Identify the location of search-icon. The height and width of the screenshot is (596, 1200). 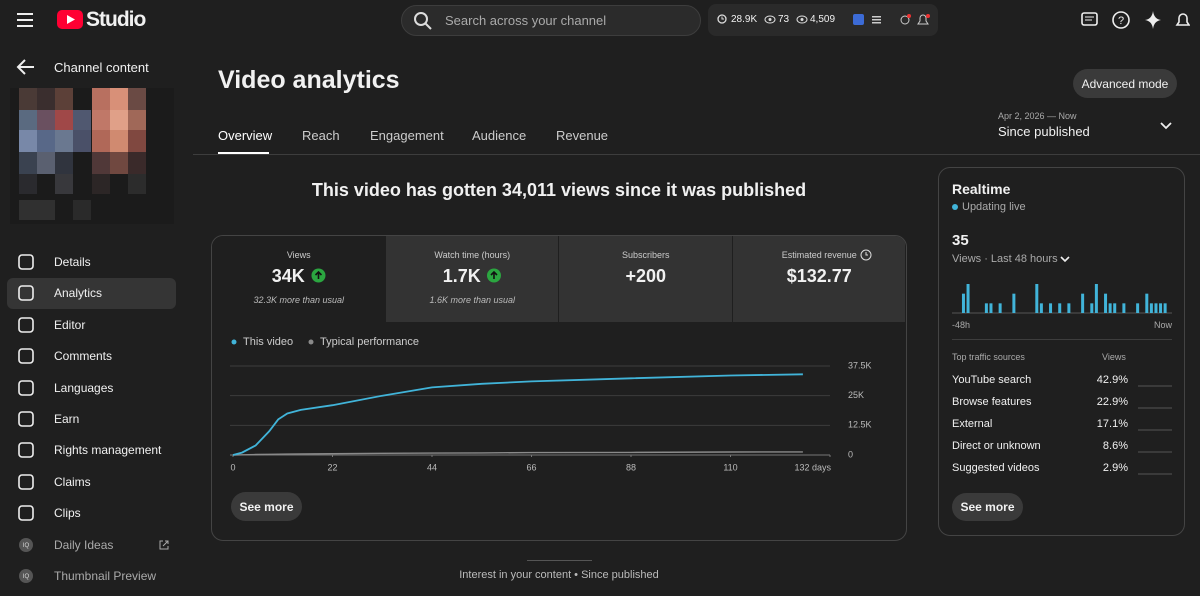
(423, 21).